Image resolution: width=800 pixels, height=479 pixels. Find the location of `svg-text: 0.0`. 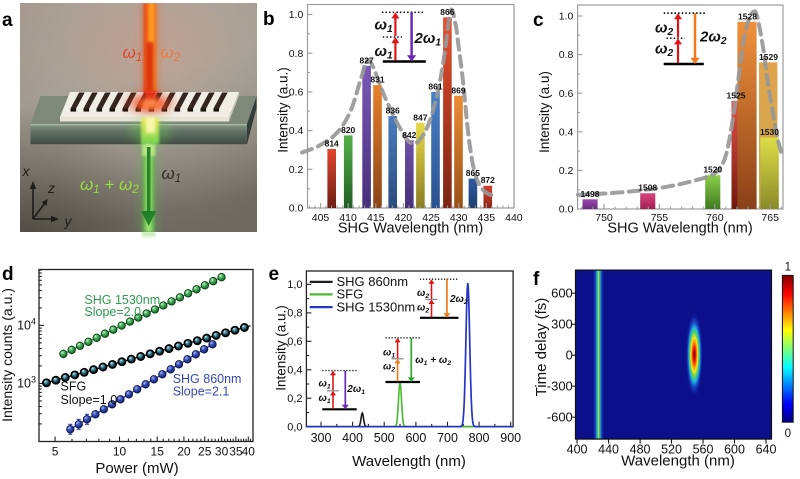

svg-text: 0.0 is located at coordinates (296, 209).